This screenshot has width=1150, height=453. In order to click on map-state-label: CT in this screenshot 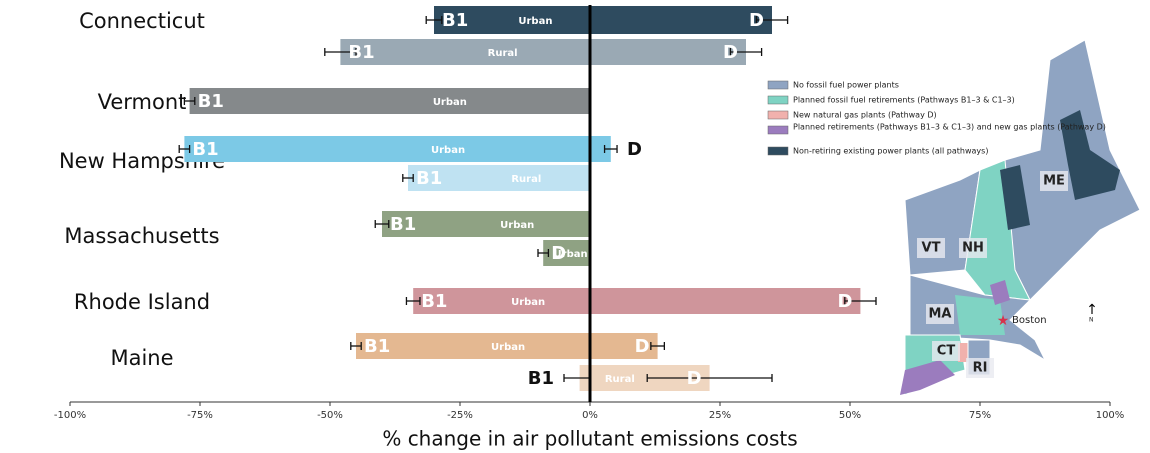, I will do `click(946, 351)`.